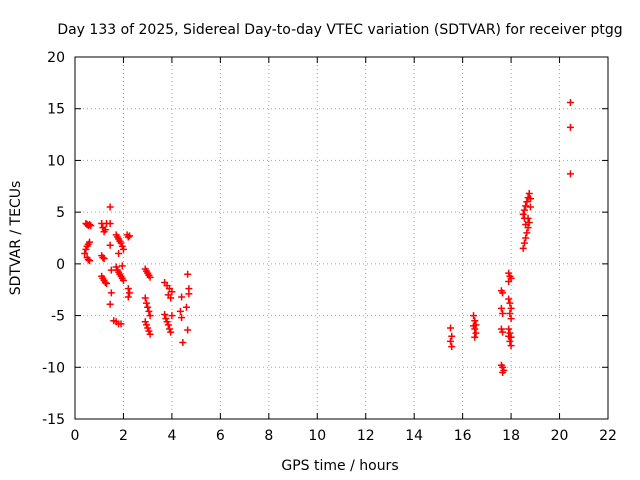  Describe the element at coordinates (339, 466) in the screenshot. I see `x-axis-label: GPS time / hours` at that location.